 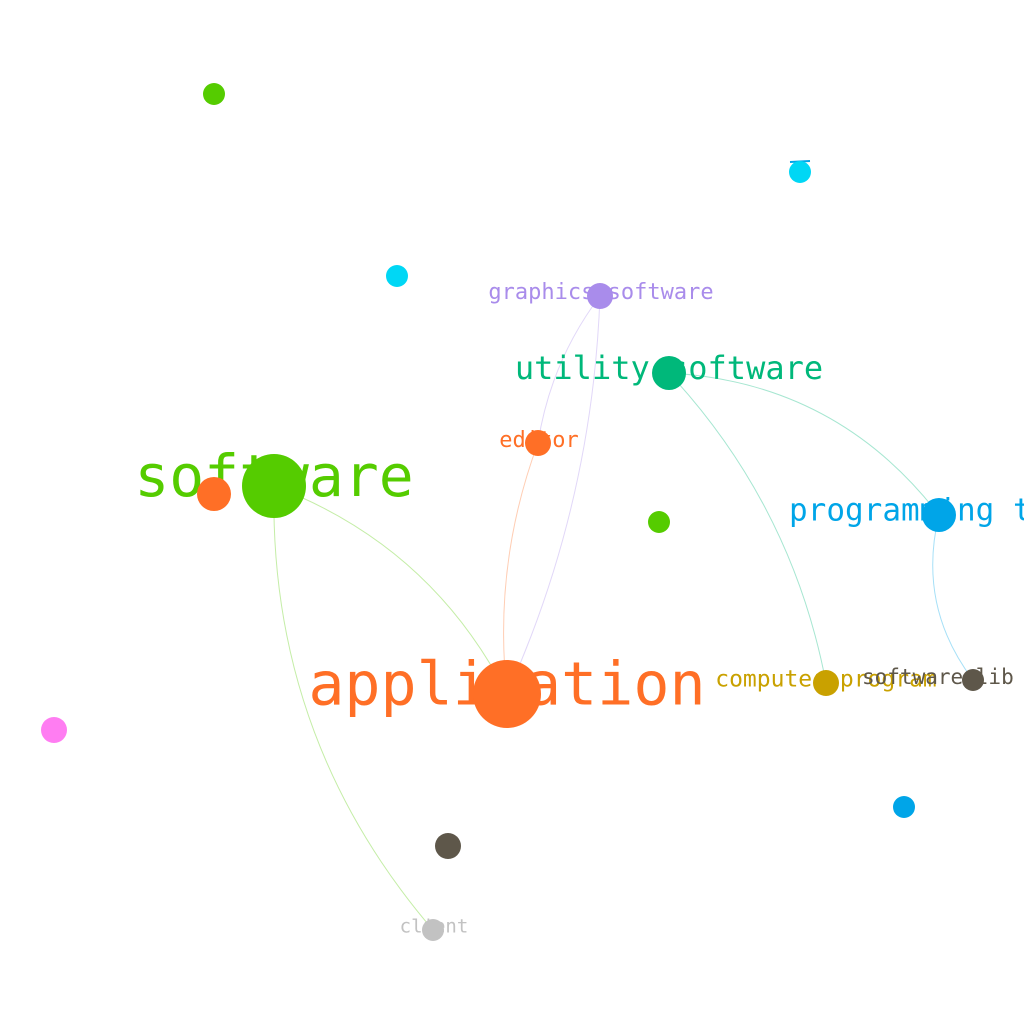 I want to click on node-dot-blue, so click(x=904, y=807).